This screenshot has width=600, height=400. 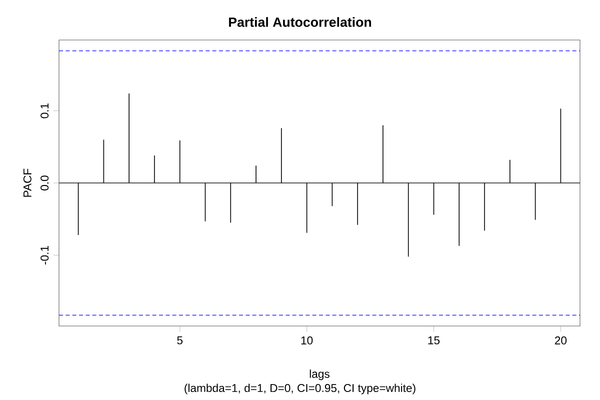 I want to click on x-tick-label: 10, so click(x=307, y=340).